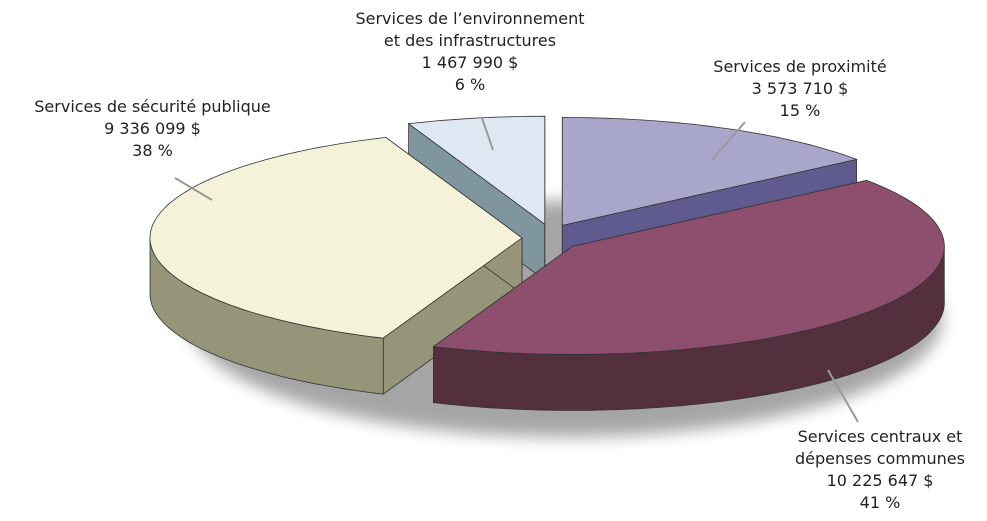 The height and width of the screenshot is (521, 987). I want to click on label-amount: 3 573 710 $, so click(800, 88).